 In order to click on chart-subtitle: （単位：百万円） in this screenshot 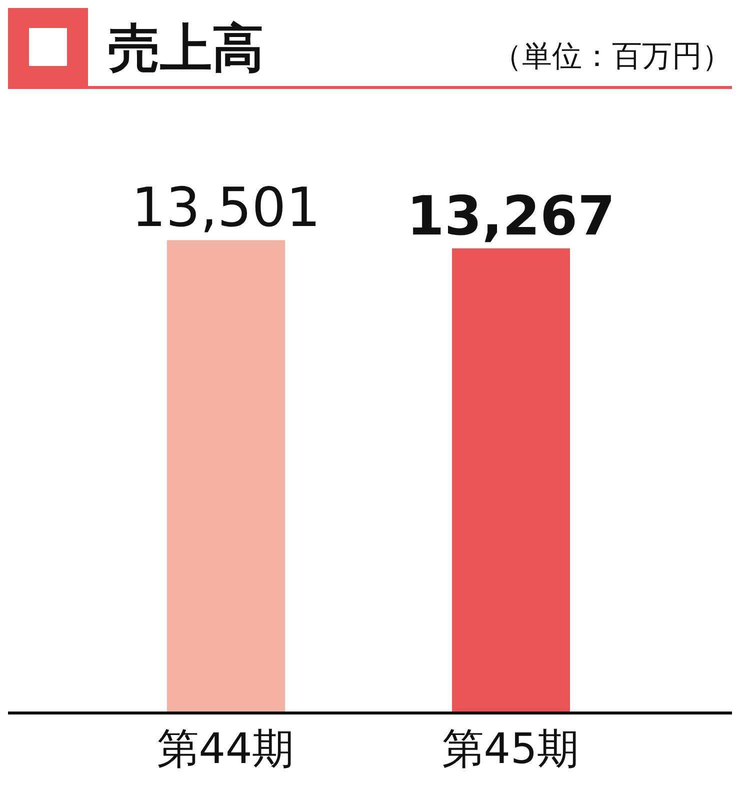, I will do `click(612, 57)`.